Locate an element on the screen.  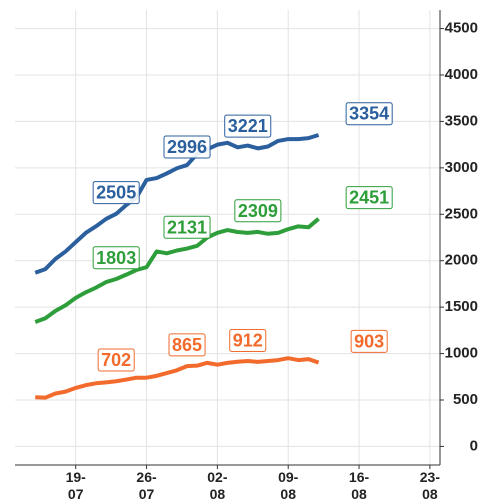
x-tick-label-line: 26- is located at coordinates (146, 477).